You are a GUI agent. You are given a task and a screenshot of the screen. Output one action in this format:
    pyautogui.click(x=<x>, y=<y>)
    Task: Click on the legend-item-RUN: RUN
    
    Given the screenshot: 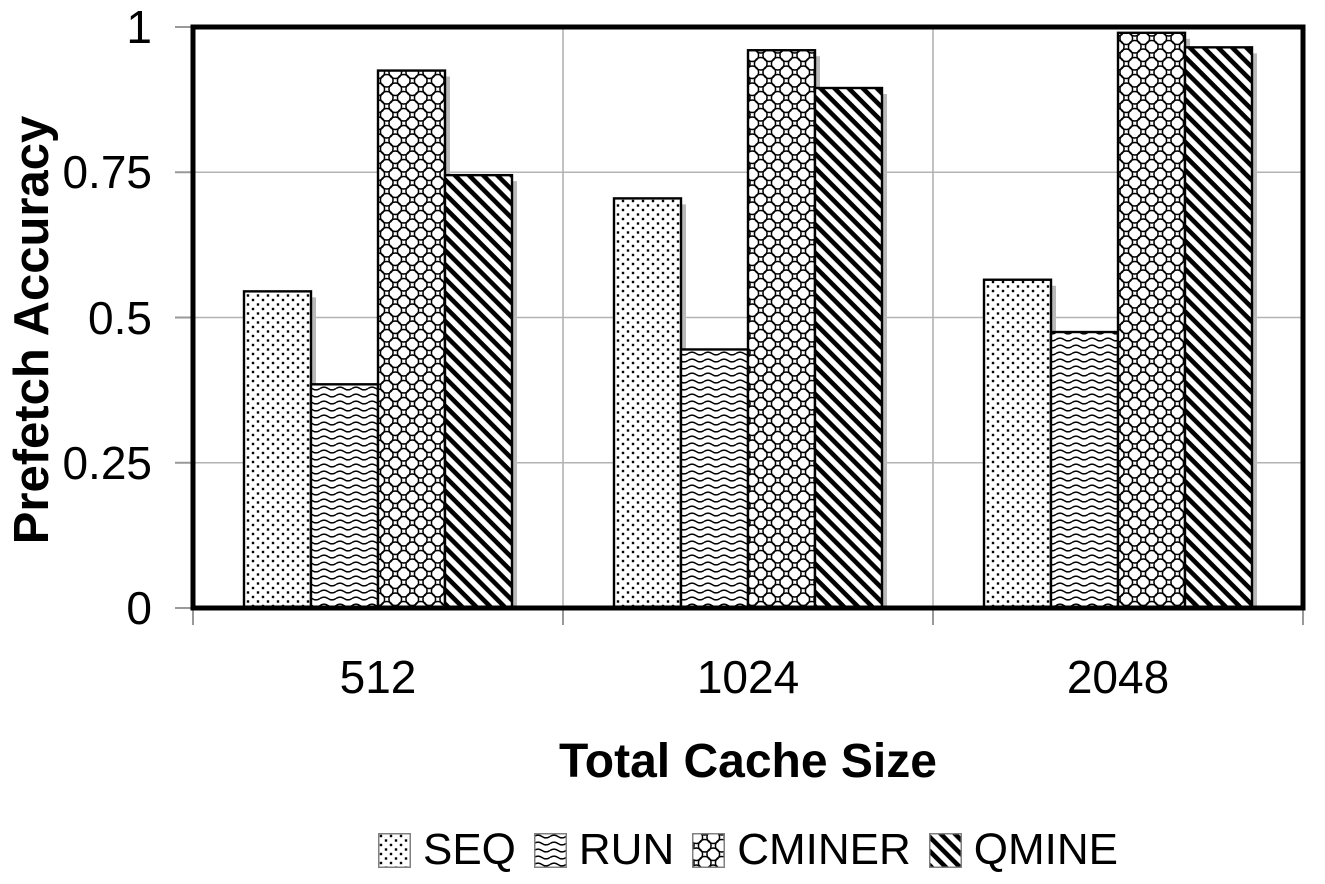 What is the action you would take?
    pyautogui.click(x=604, y=850)
    